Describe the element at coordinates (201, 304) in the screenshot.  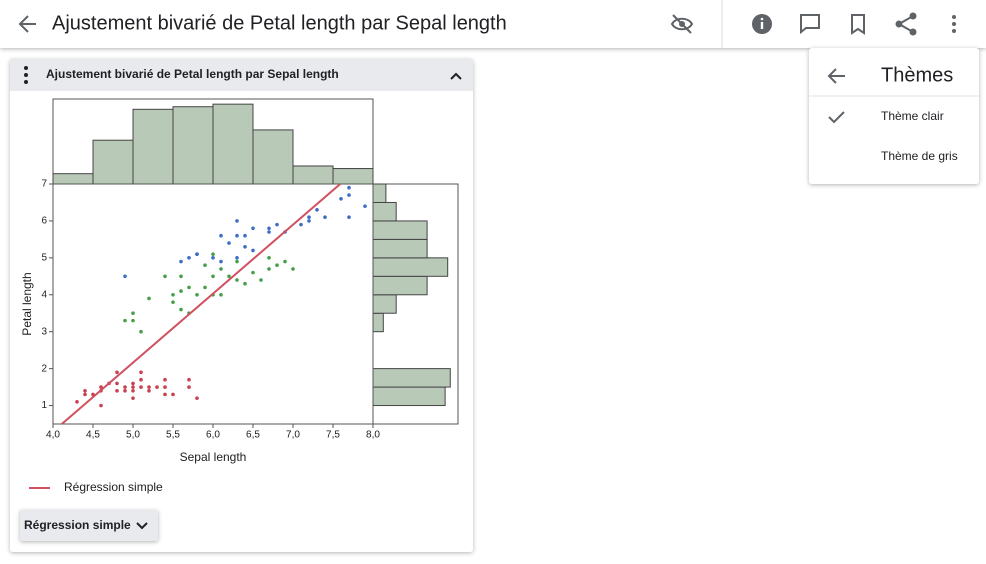
I see `regression-line` at that location.